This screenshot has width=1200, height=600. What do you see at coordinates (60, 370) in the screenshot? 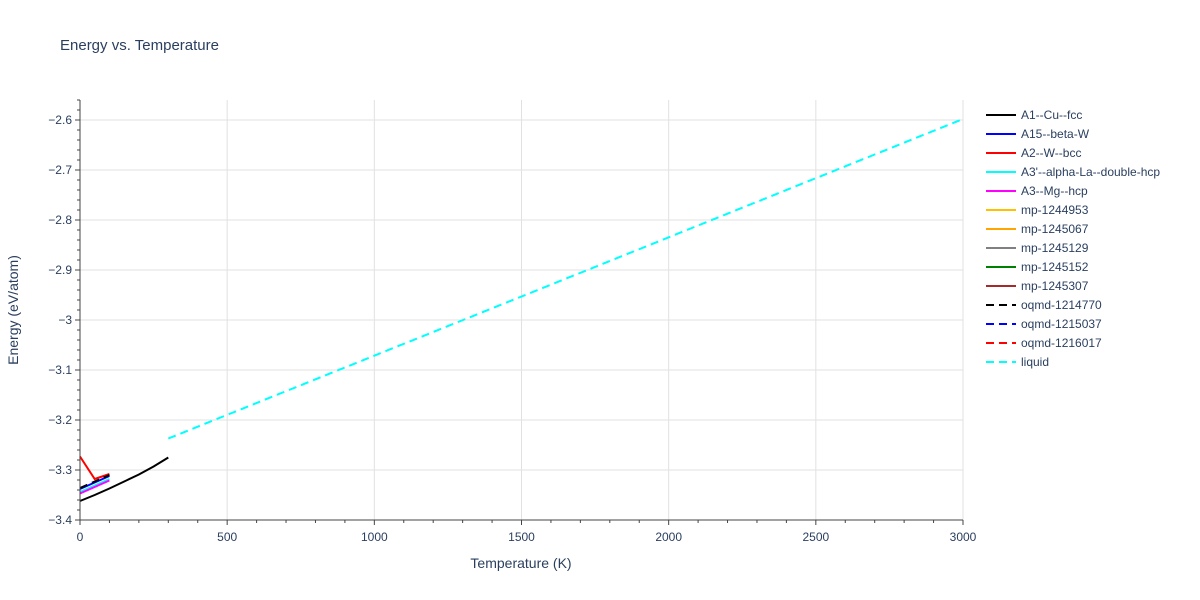
I see `y-tick-label: −3.1` at bounding box center [60, 370].